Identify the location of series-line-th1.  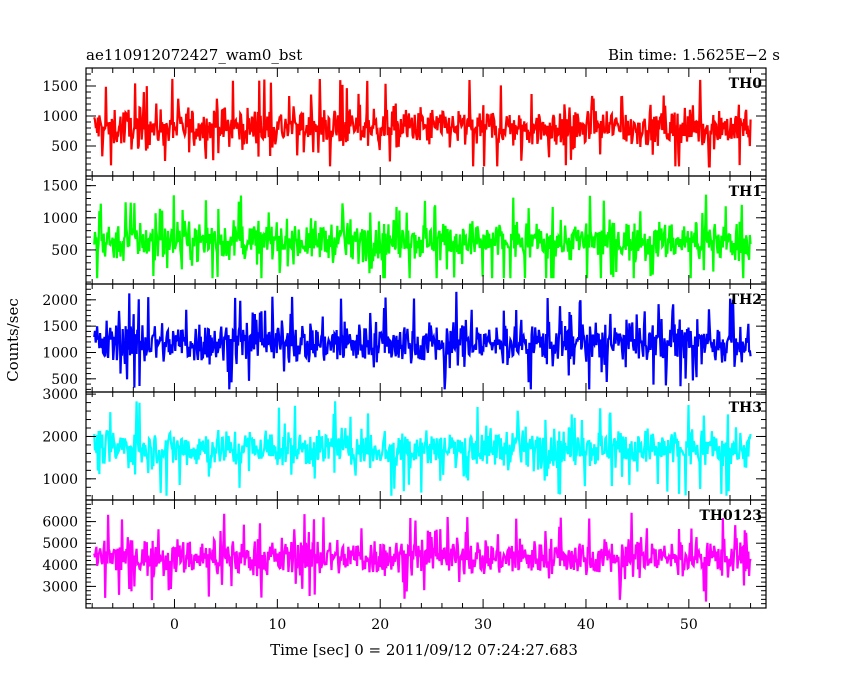
(422, 236).